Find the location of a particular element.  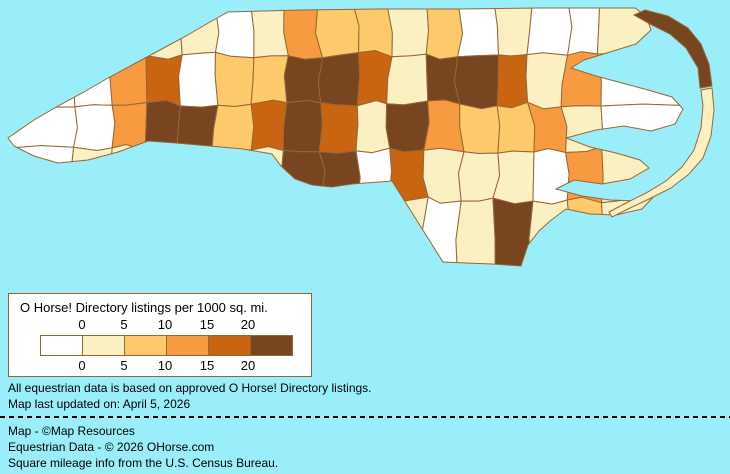

legend-color-bar is located at coordinates (166, 345).